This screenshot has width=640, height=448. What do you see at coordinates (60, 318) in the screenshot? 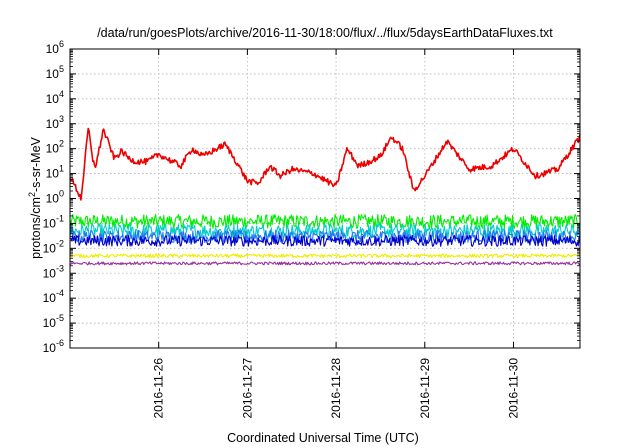
I see `y-tick-exp: -5` at bounding box center [60, 318].